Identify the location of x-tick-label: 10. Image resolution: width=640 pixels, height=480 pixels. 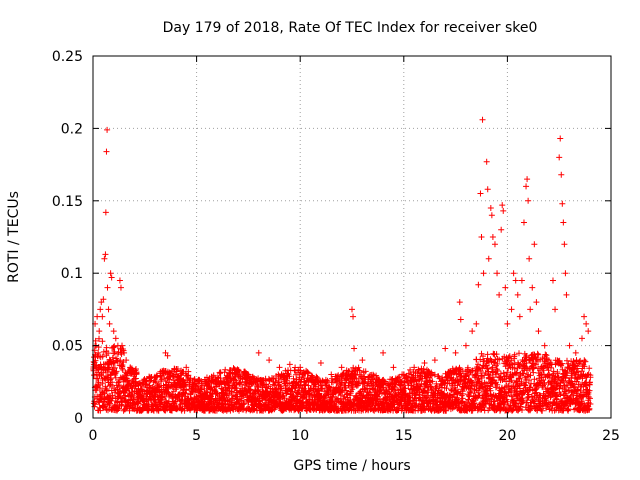
(300, 436).